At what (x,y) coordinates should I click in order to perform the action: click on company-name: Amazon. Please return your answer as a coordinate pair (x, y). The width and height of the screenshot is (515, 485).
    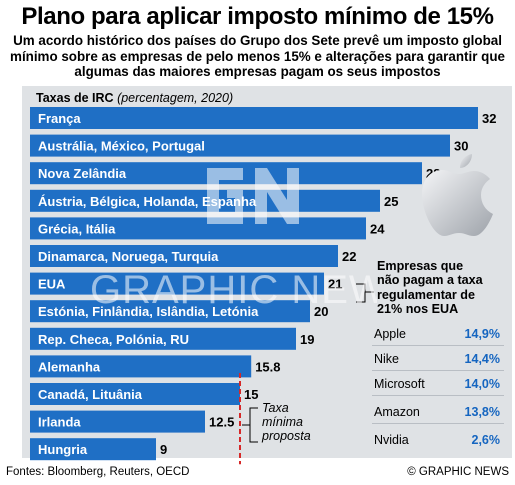
    Looking at the image, I should click on (397, 412).